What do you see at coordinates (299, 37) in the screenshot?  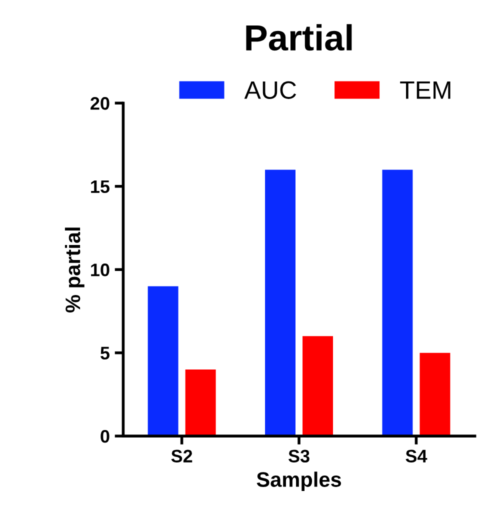 I see `chart-title: Partial` at bounding box center [299, 37].